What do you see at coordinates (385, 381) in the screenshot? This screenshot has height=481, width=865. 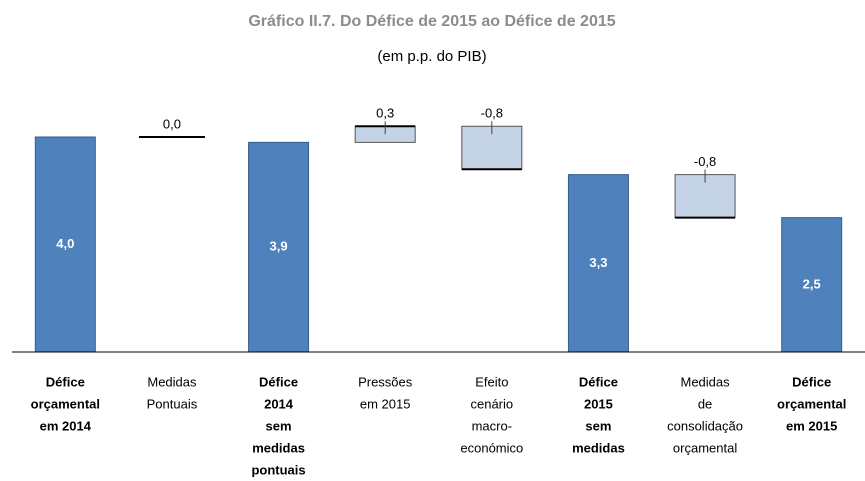 I see `x-tick-label: Pressões` at bounding box center [385, 381].